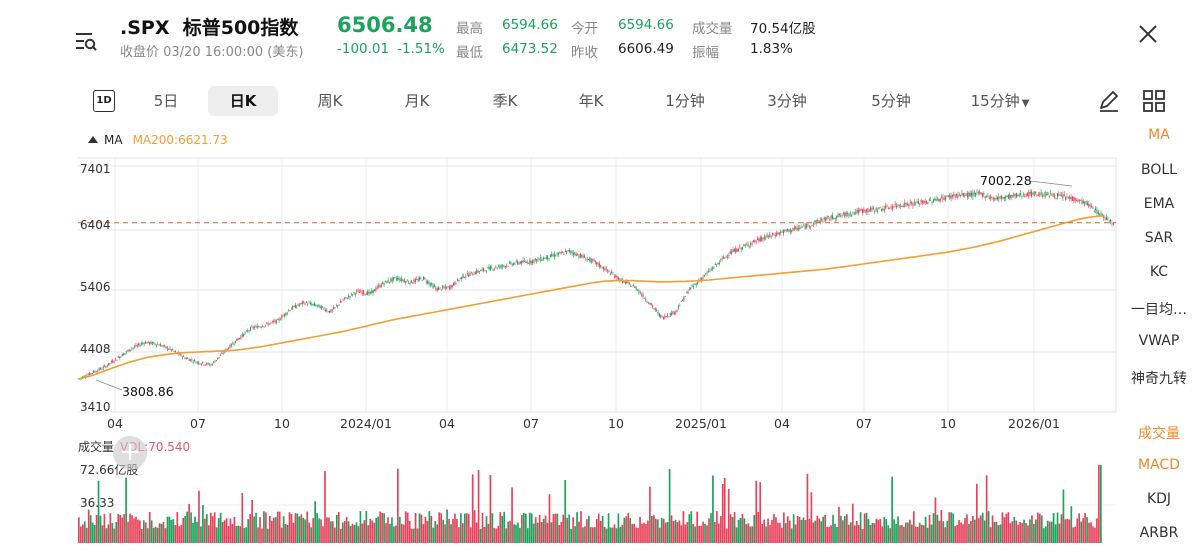 This screenshot has width=1200, height=554. Describe the element at coordinates (787, 101) in the screenshot. I see `tab-3min: 3分钟` at that location.